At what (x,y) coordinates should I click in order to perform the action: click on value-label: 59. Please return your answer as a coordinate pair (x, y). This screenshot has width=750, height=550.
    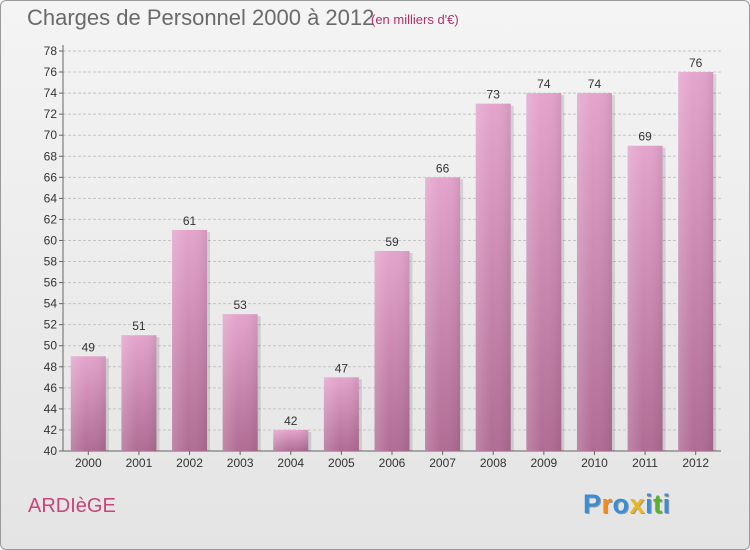
    Looking at the image, I should click on (392, 242).